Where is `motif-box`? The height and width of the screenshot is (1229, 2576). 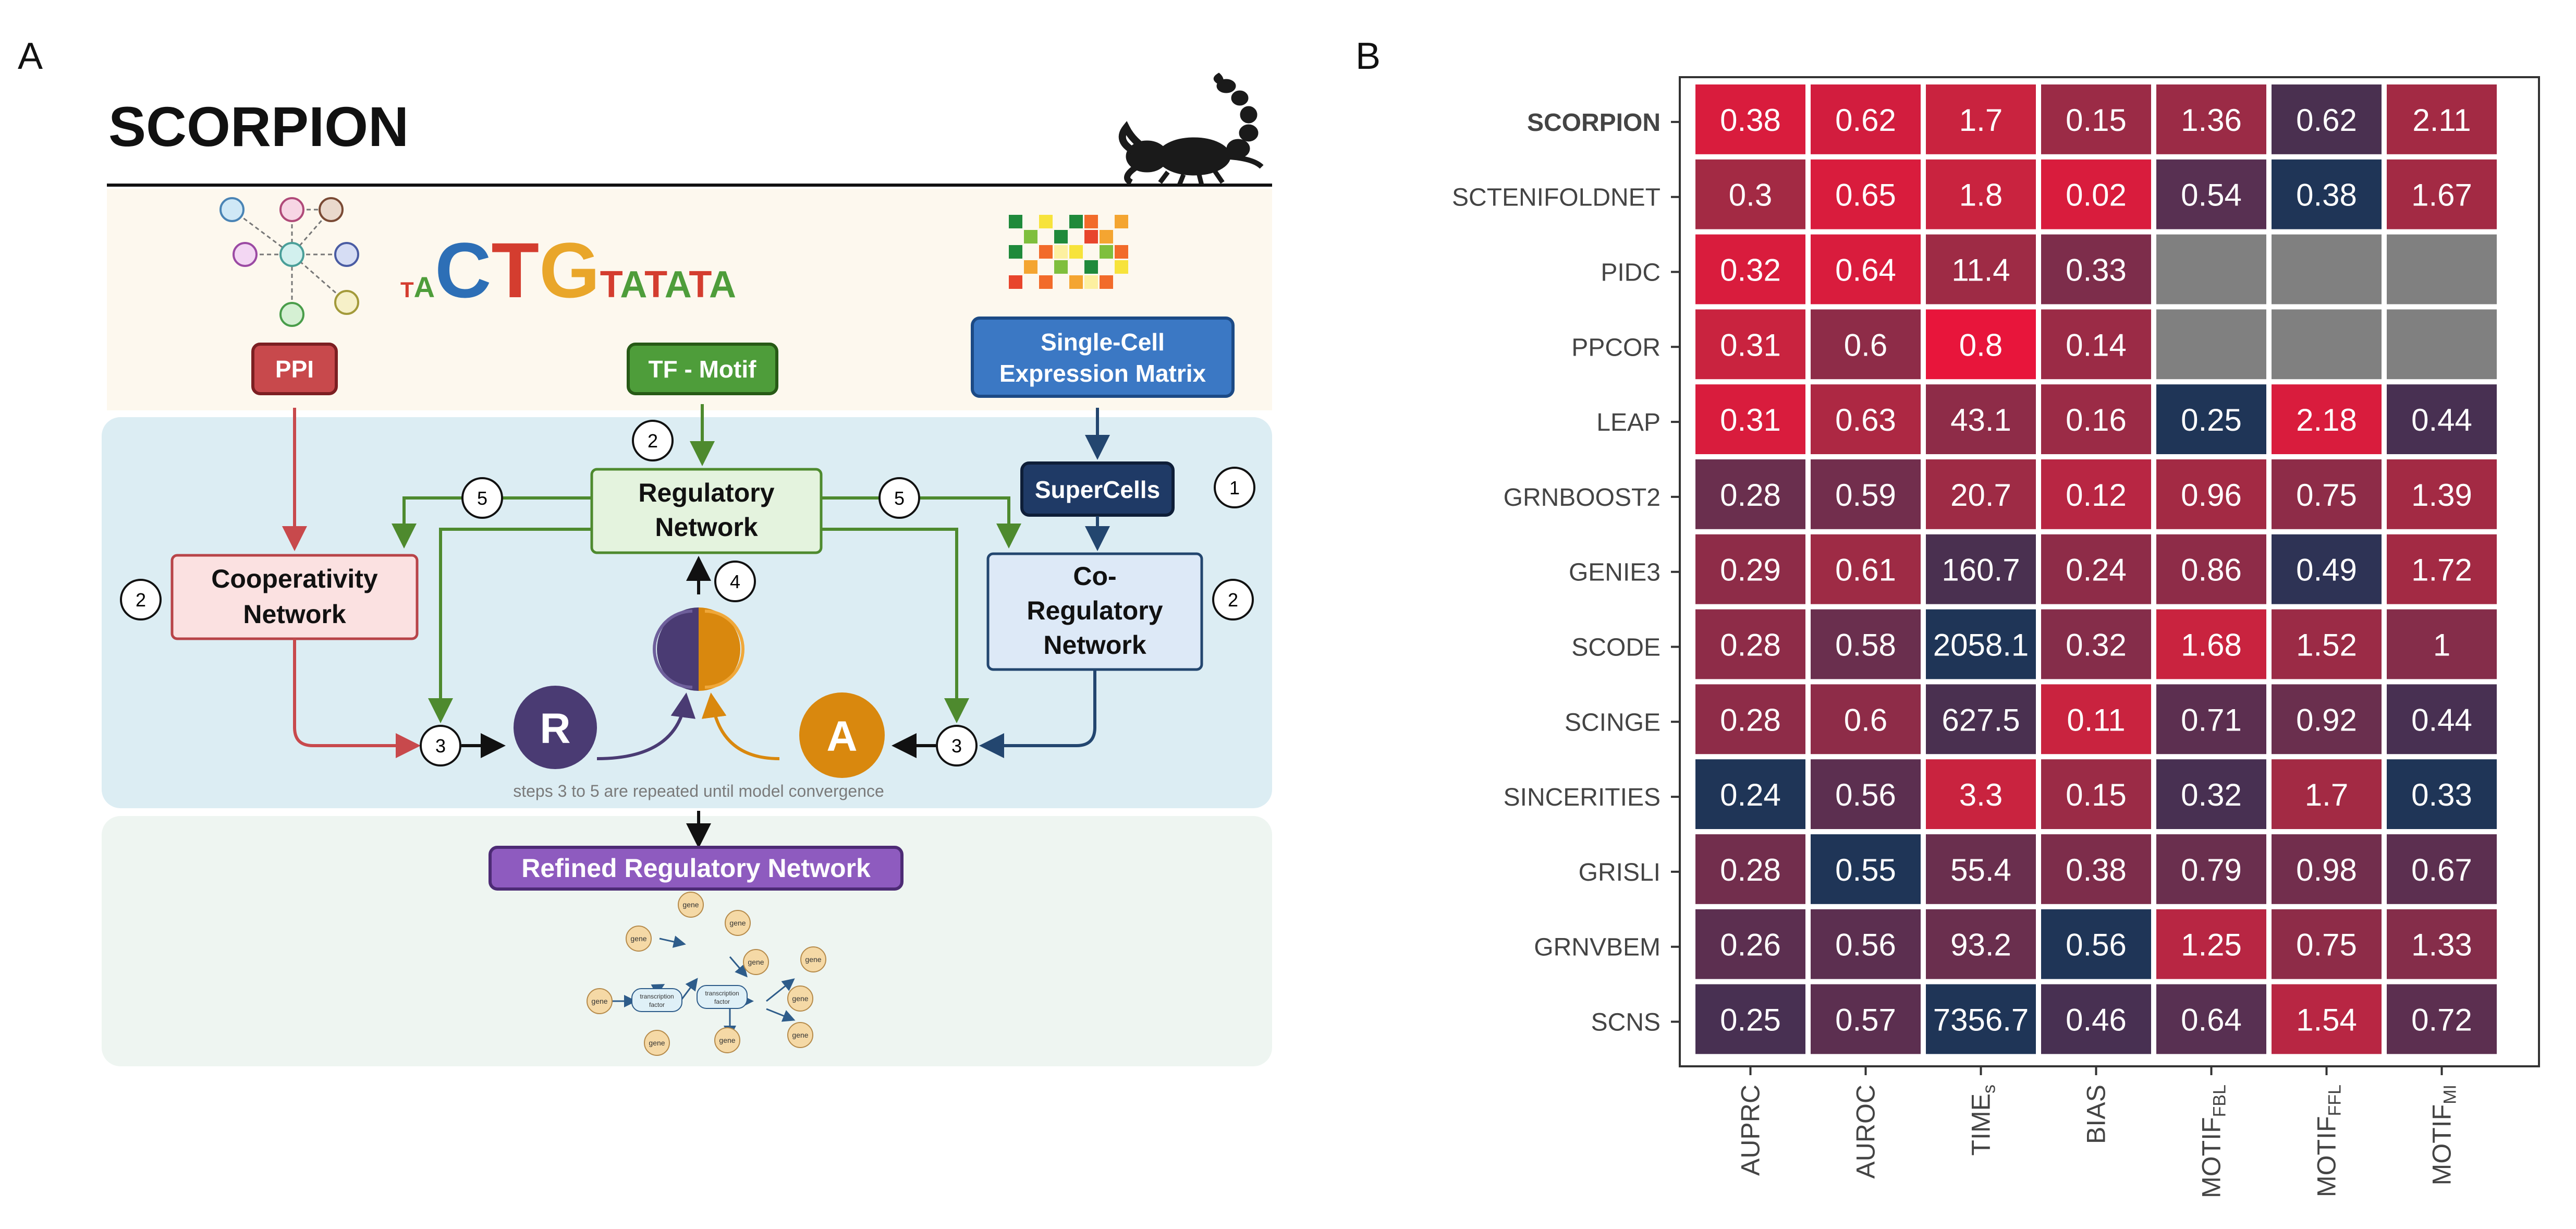 motif-box is located at coordinates (702, 369).